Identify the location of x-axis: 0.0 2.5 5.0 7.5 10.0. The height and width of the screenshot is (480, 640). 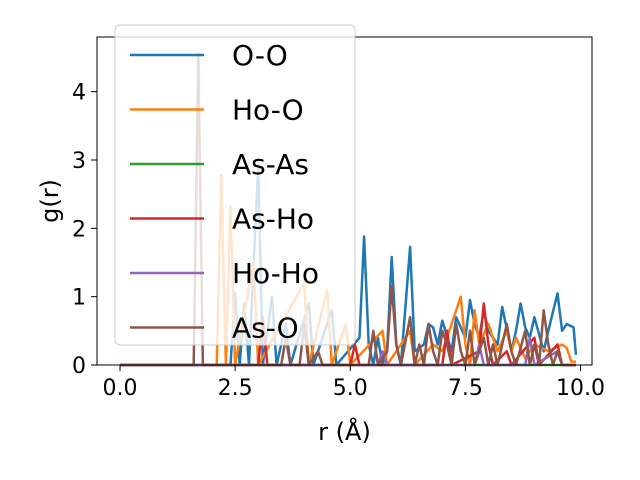
(354, 383).